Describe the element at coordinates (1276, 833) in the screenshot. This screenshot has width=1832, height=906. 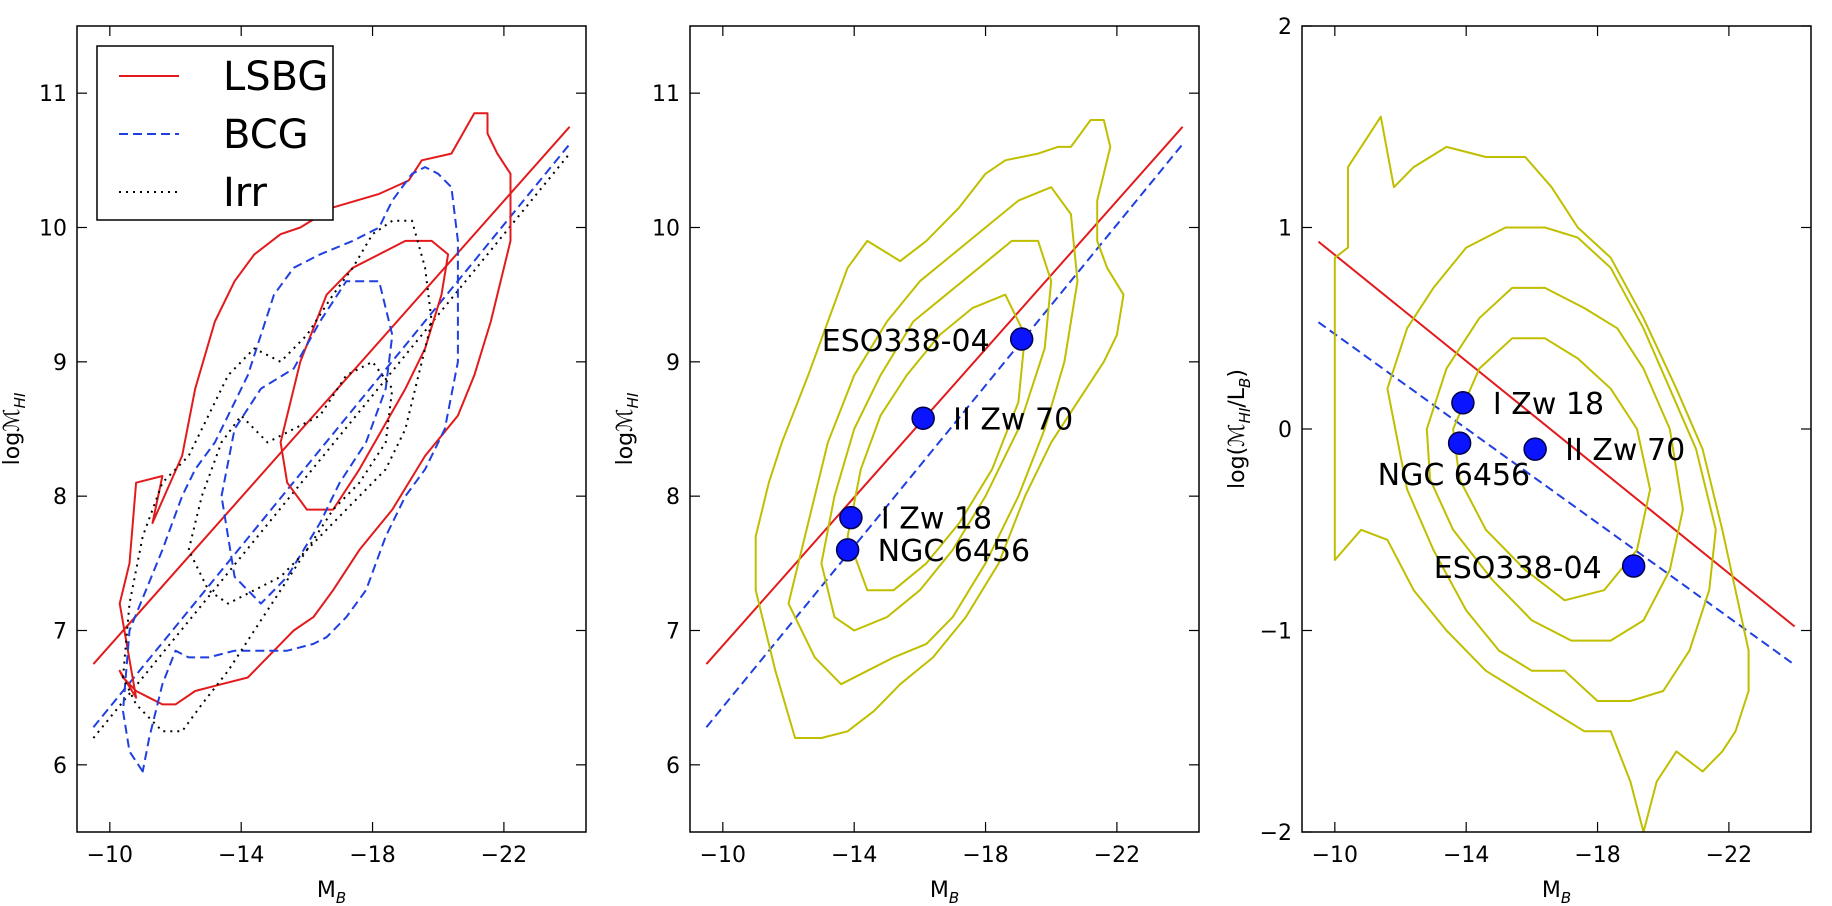
I see `y-tick-label: −2` at that location.